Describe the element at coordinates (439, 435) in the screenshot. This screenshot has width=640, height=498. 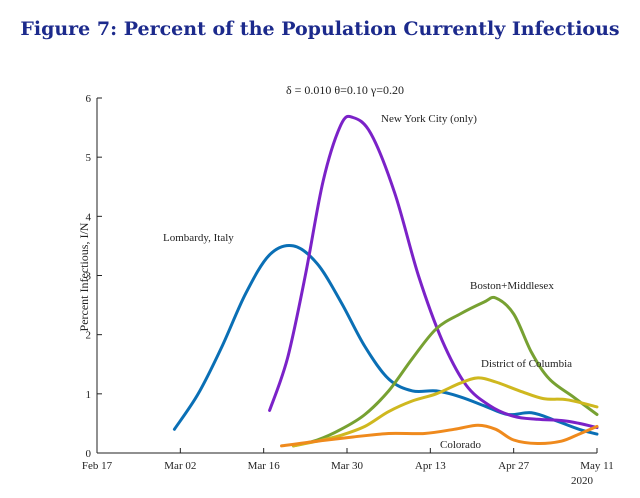
I see `series-line-colorado` at that location.